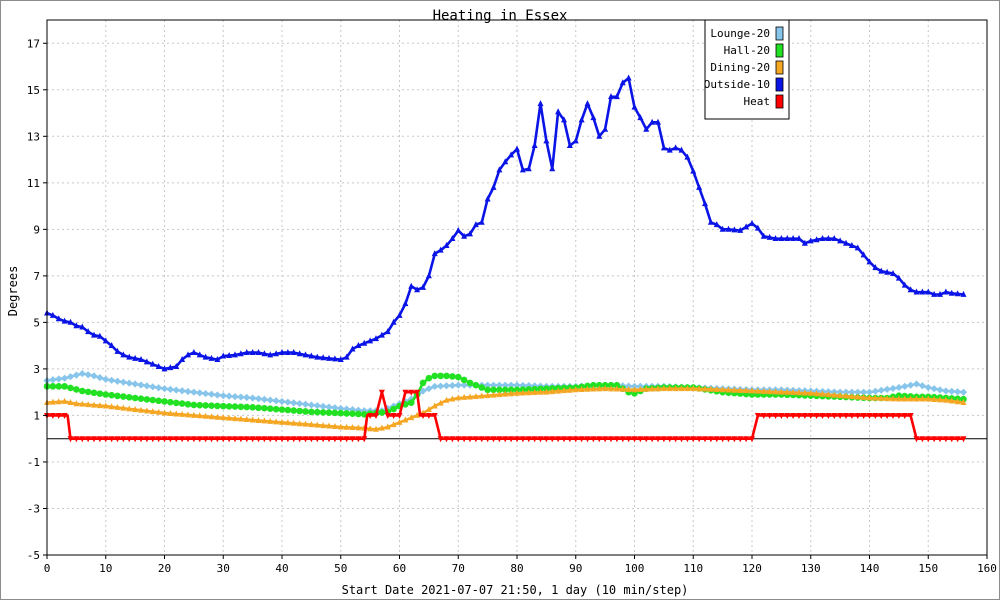  What do you see at coordinates (747, 69) in the screenshot?
I see `legend-box` at bounding box center [747, 69].